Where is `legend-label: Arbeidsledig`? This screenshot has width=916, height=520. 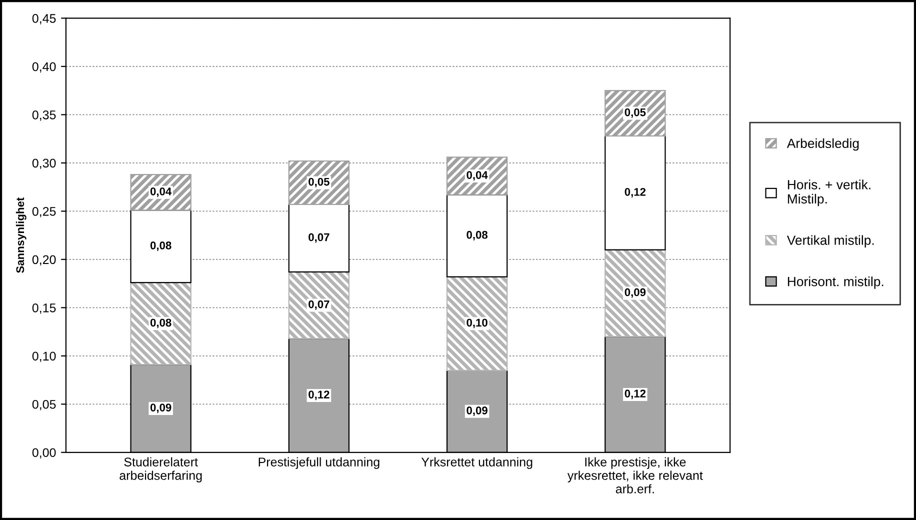 legend-label: Arbeidsledig is located at coordinates (822, 144).